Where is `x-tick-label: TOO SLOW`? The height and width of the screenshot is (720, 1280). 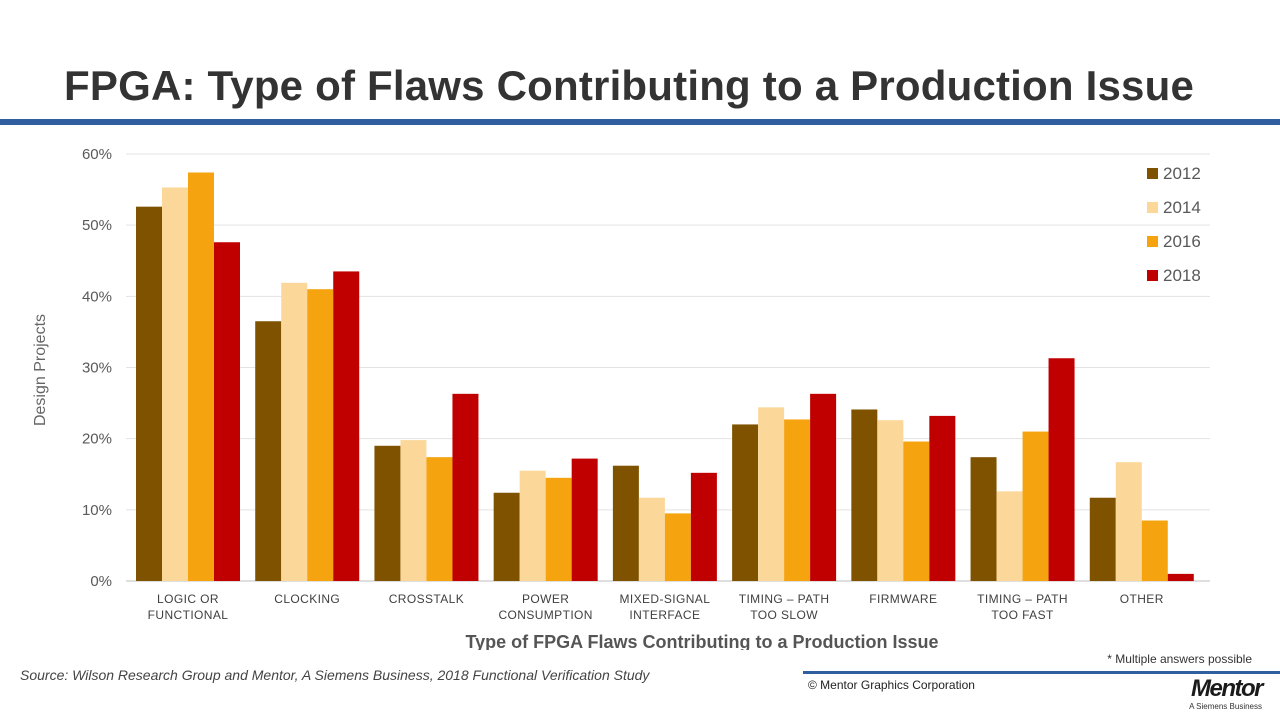
x-tick-label: TOO SLOW is located at coordinates (784, 615).